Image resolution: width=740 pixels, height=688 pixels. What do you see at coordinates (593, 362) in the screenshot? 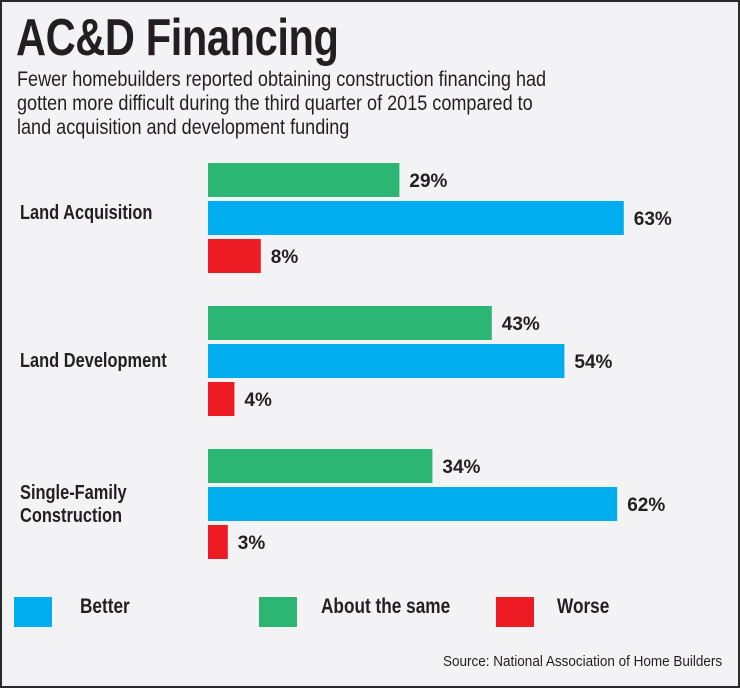
I see `data-label: 54%` at bounding box center [593, 362].